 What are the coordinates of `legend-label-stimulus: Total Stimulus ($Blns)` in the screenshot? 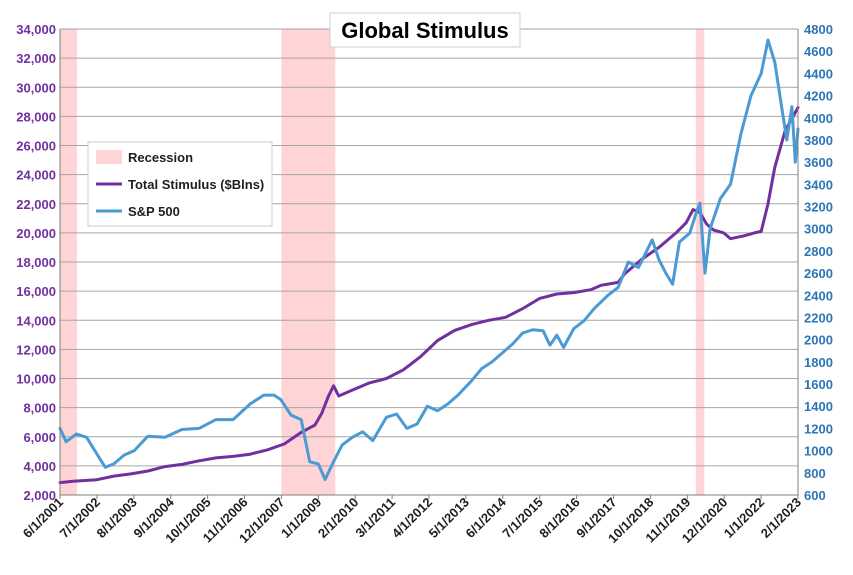 It's located at (196, 184).